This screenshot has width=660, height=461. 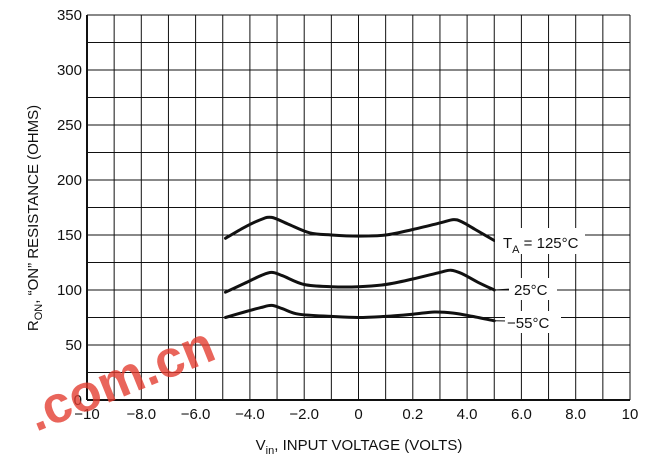 I want to click on data-series, so click(x=368, y=269).